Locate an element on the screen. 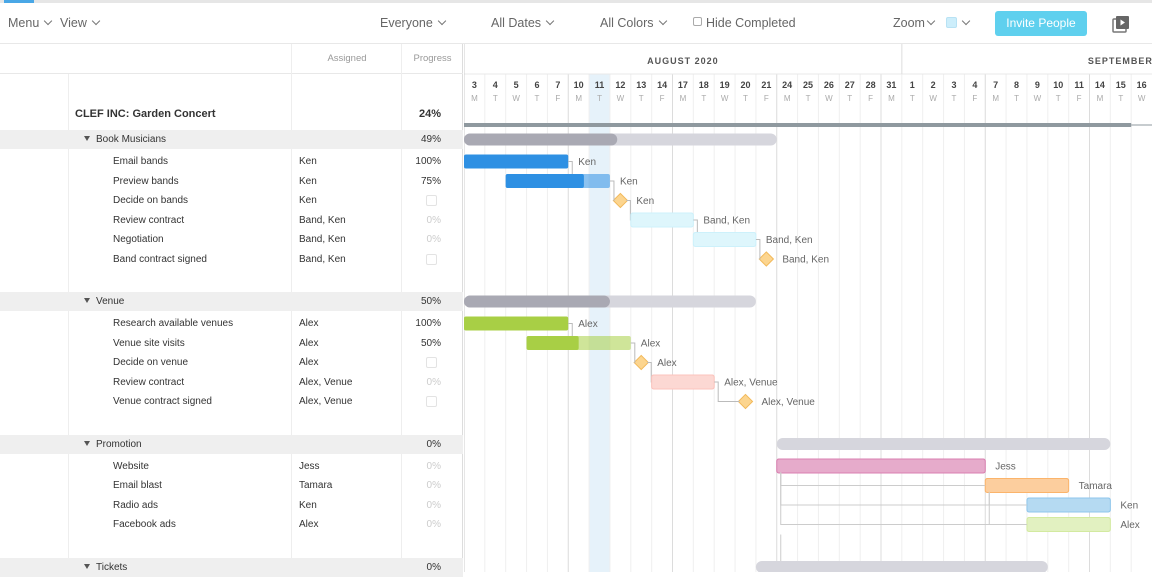  task-name: Review contract is located at coordinates (149, 382).